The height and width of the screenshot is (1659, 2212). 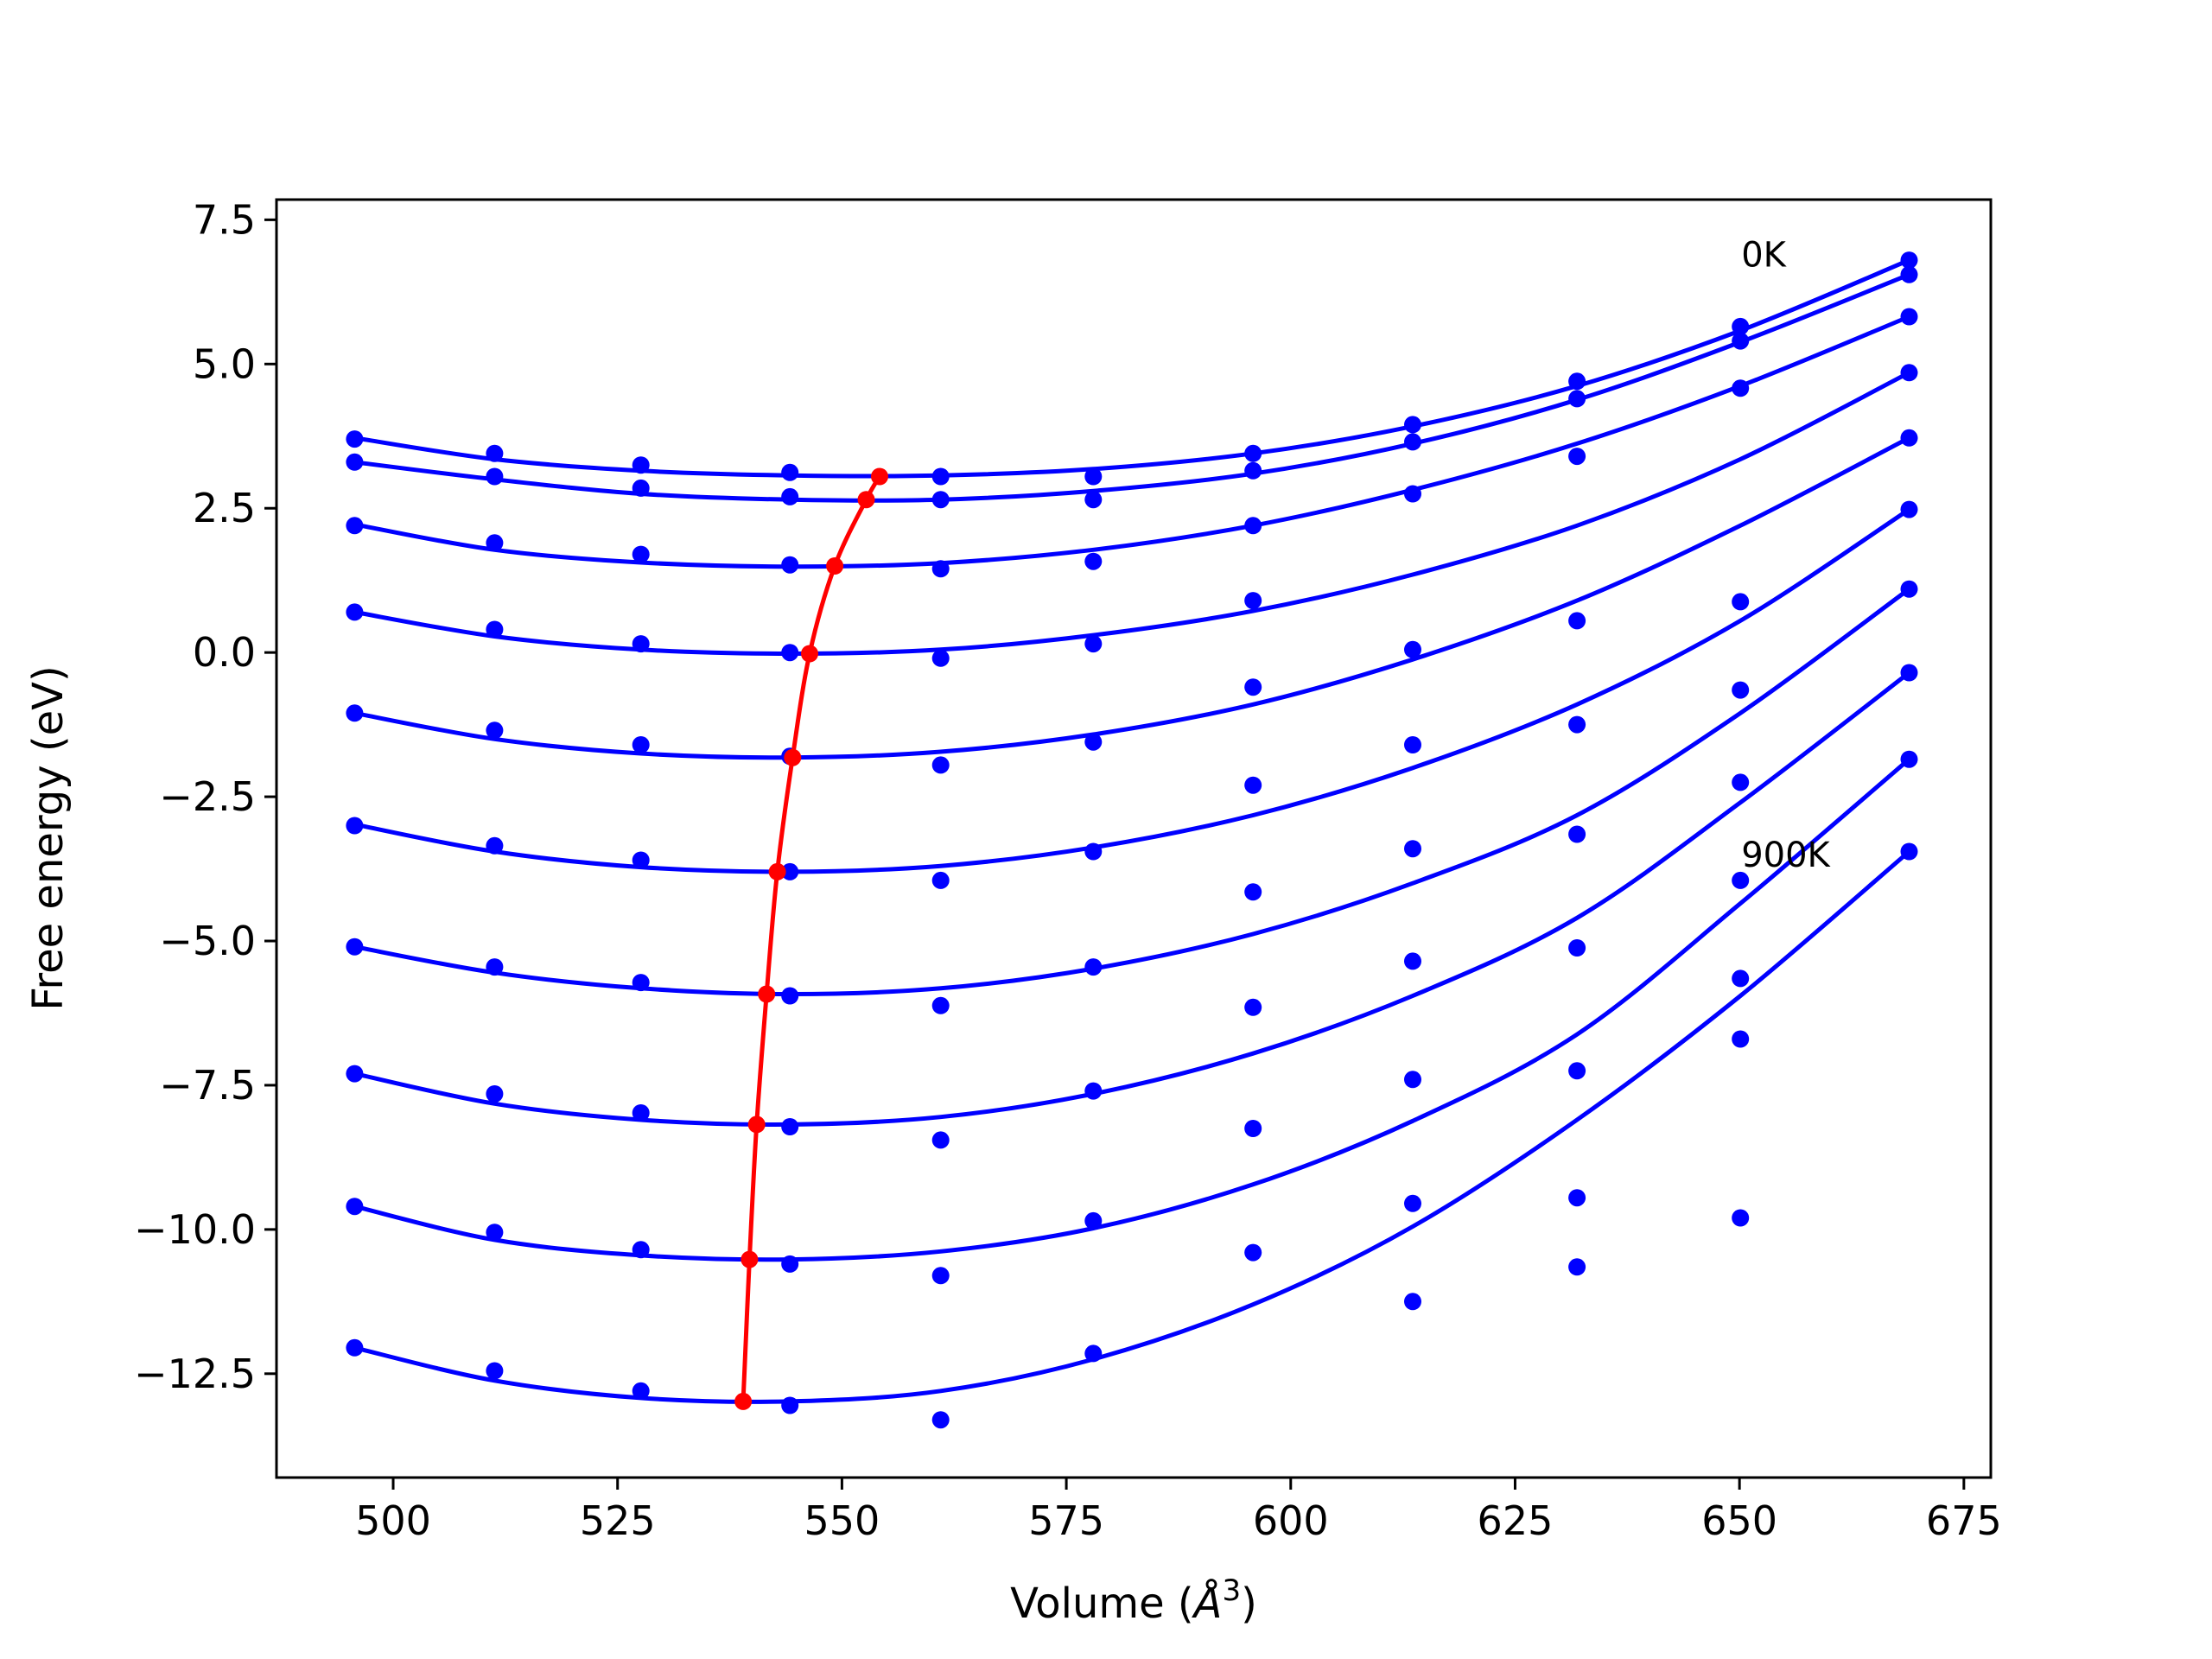 What do you see at coordinates (207, 941) in the screenshot?
I see `y-tick-label-5: −5.0` at bounding box center [207, 941].